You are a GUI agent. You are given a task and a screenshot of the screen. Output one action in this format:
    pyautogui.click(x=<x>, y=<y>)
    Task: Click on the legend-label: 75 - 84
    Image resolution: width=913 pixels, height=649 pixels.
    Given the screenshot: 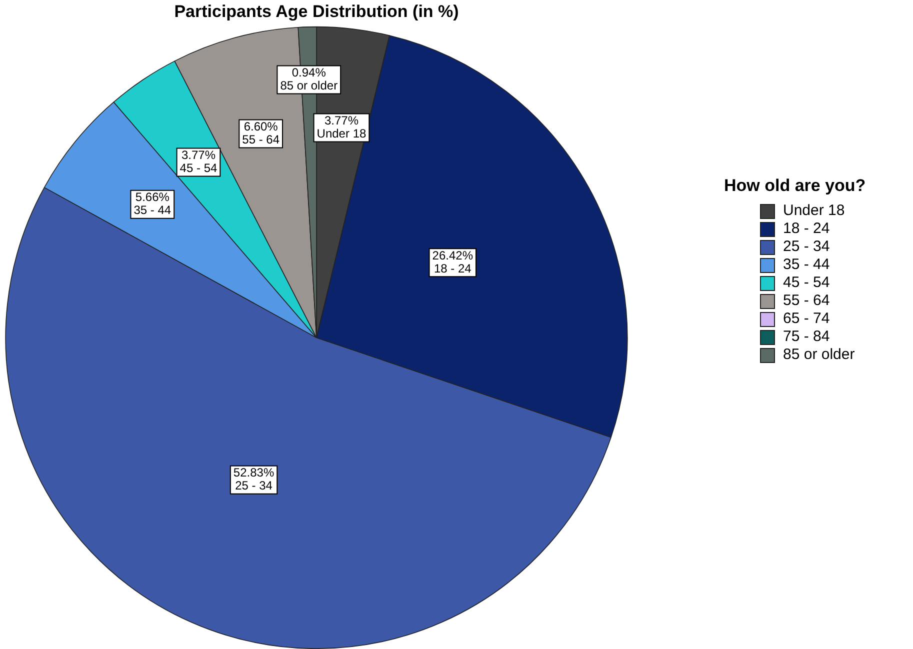 What is the action you would take?
    pyautogui.click(x=806, y=337)
    